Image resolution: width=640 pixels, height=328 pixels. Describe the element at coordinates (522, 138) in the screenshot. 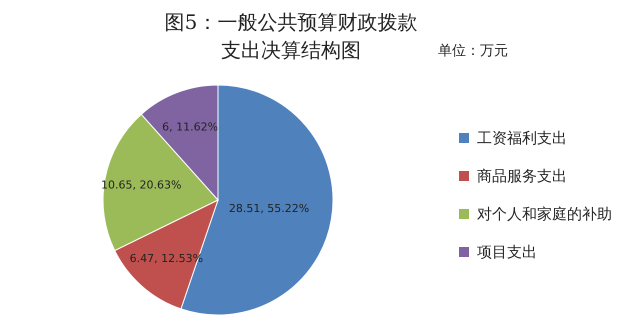

I see `legend-label: 工资福利支出` at that location.